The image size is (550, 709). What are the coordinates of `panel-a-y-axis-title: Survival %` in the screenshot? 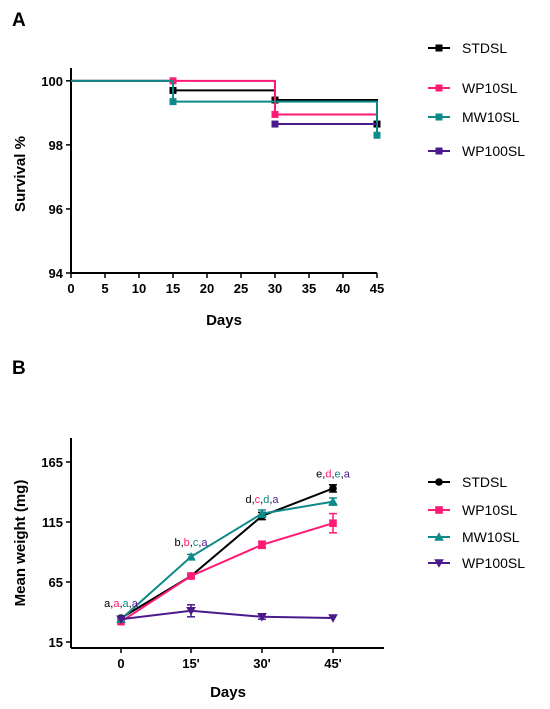 It's located at (20, 174).